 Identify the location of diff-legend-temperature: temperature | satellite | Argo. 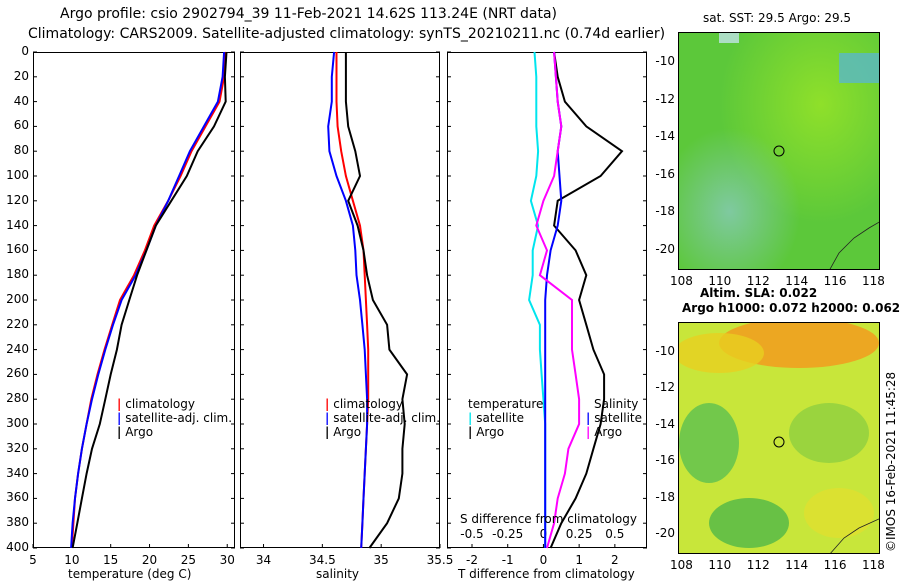
(505, 418).